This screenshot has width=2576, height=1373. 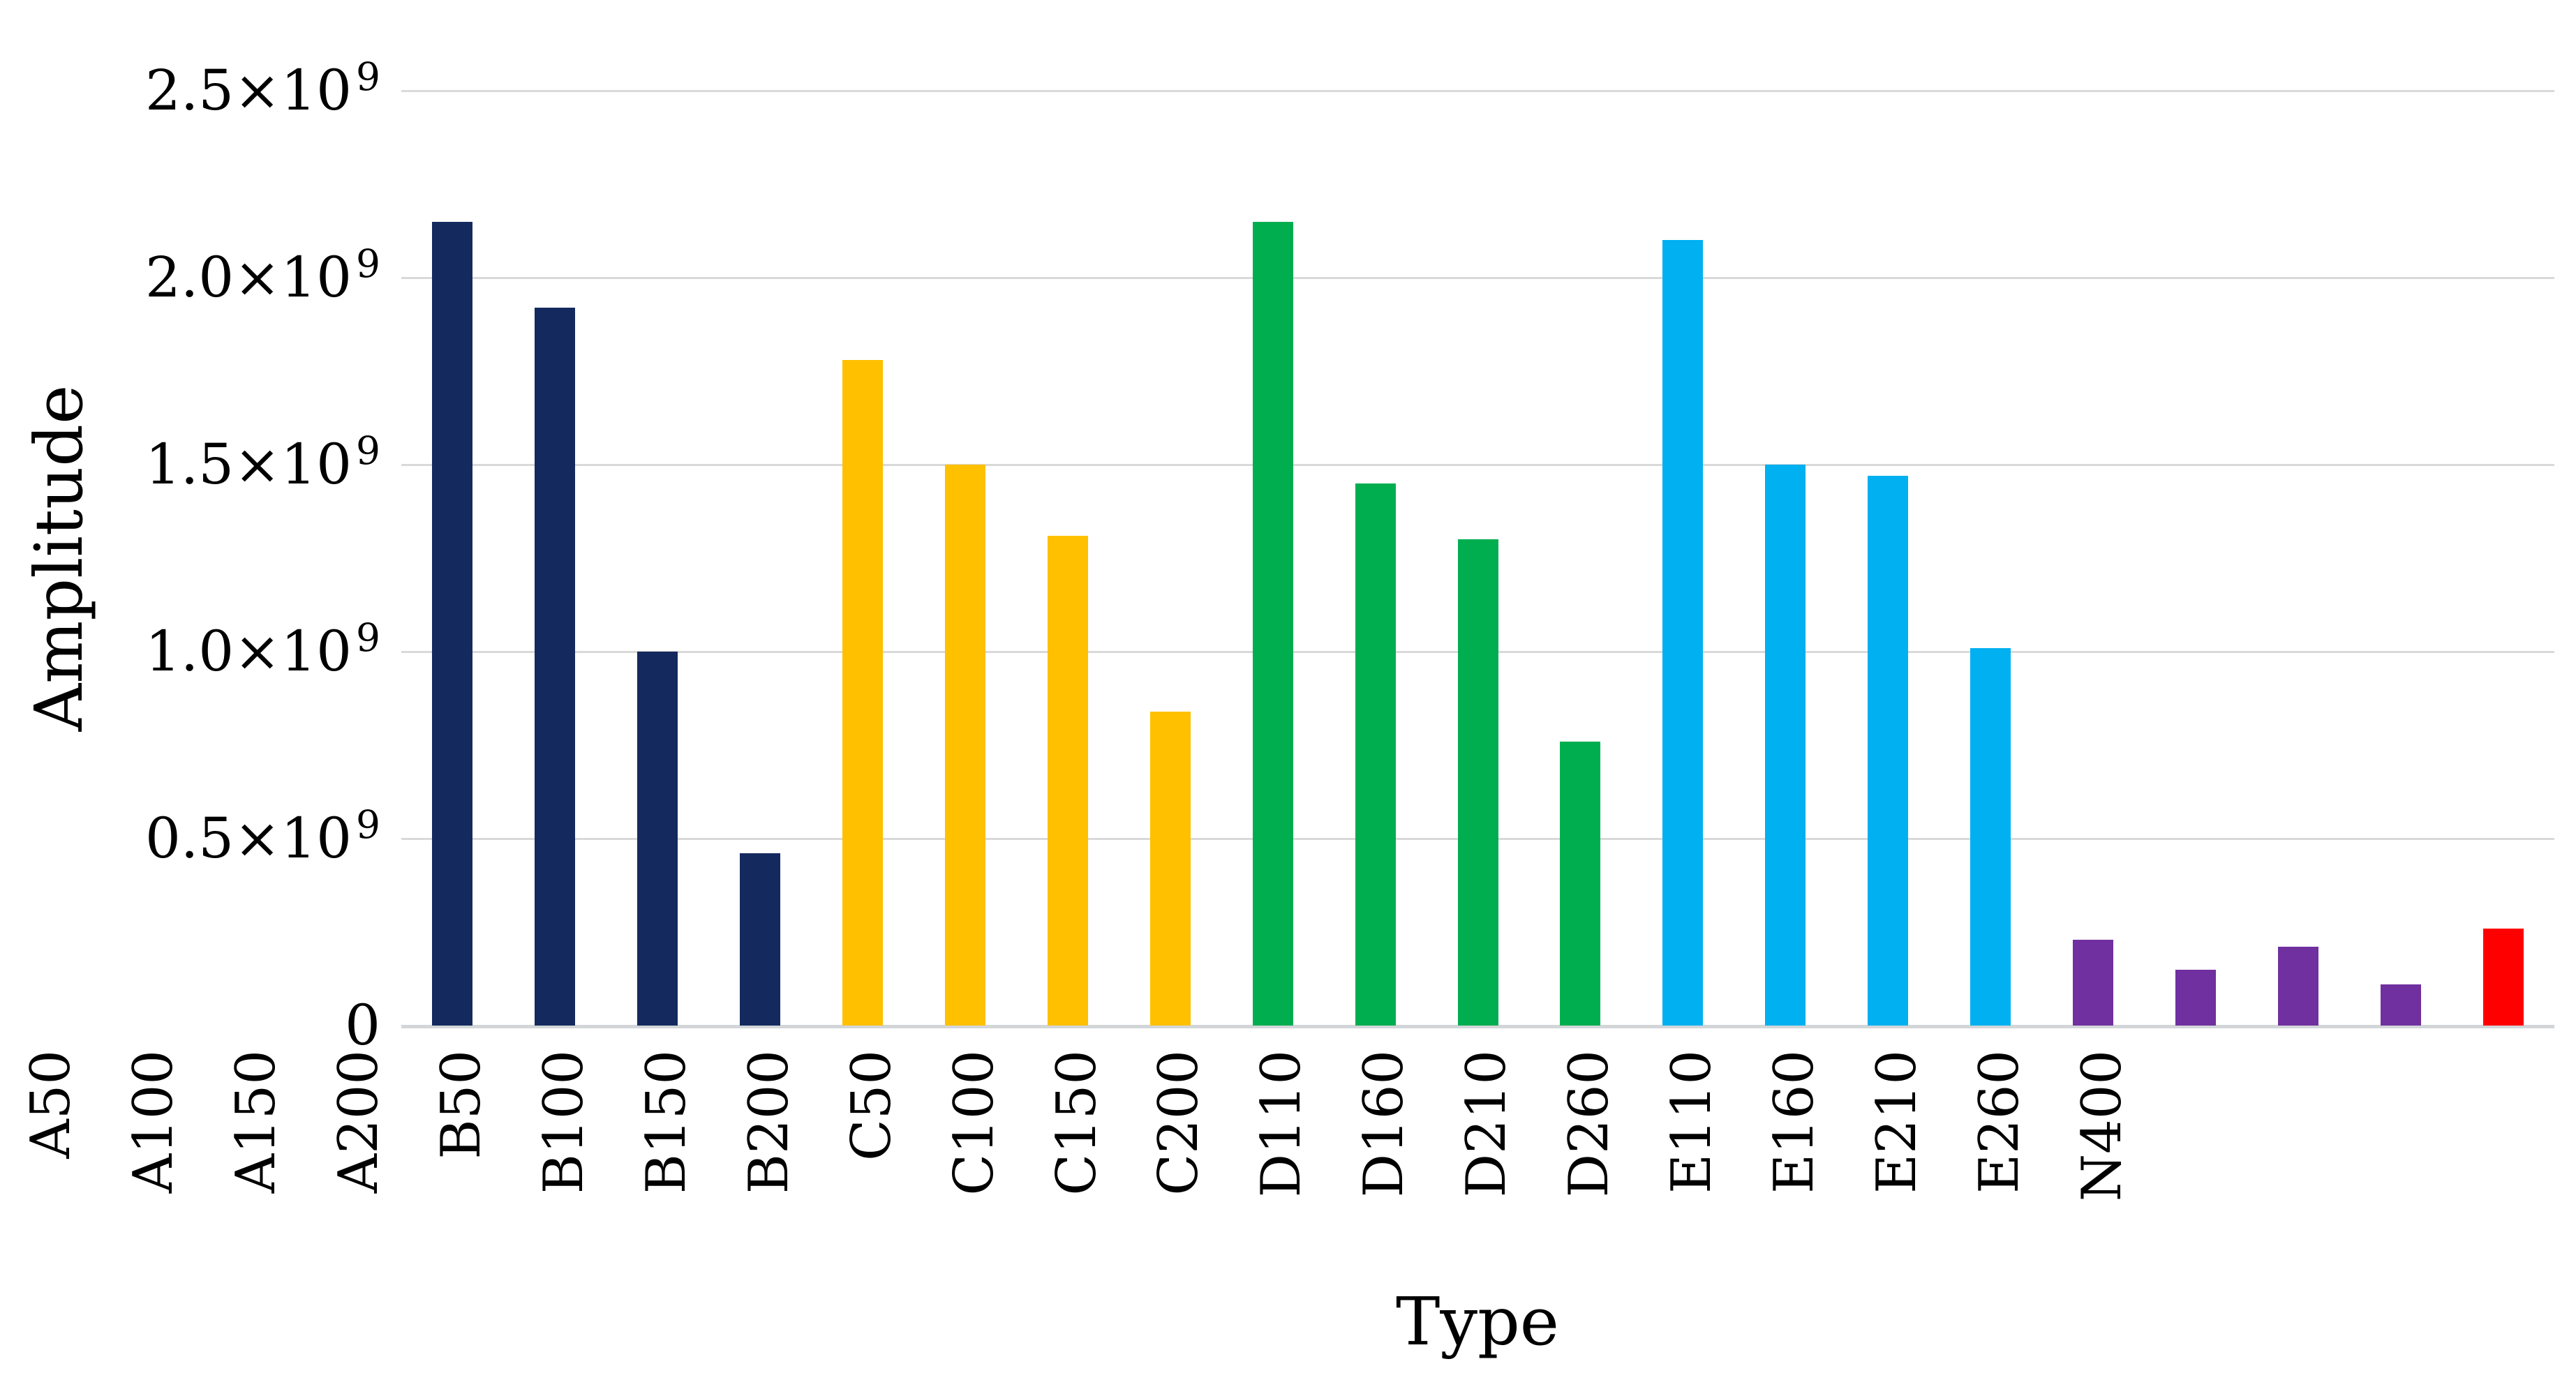 I want to click on x-tick-label-E260: E260, so click(x=1999, y=1122).